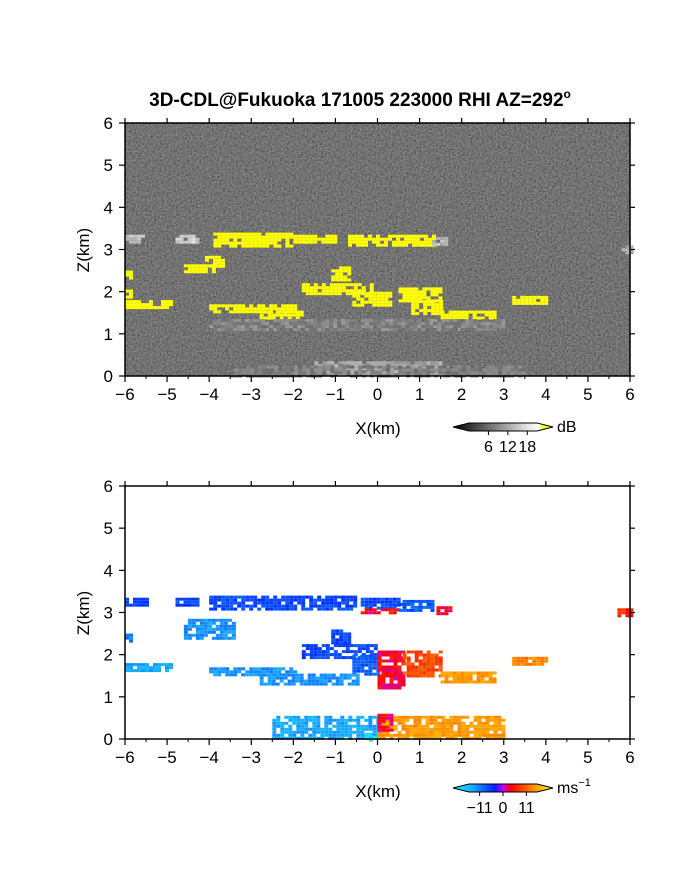 The width and height of the screenshot is (680, 880). Describe the element at coordinates (527, 447) in the screenshot. I see `colorbar-tick-label: 18` at that location.